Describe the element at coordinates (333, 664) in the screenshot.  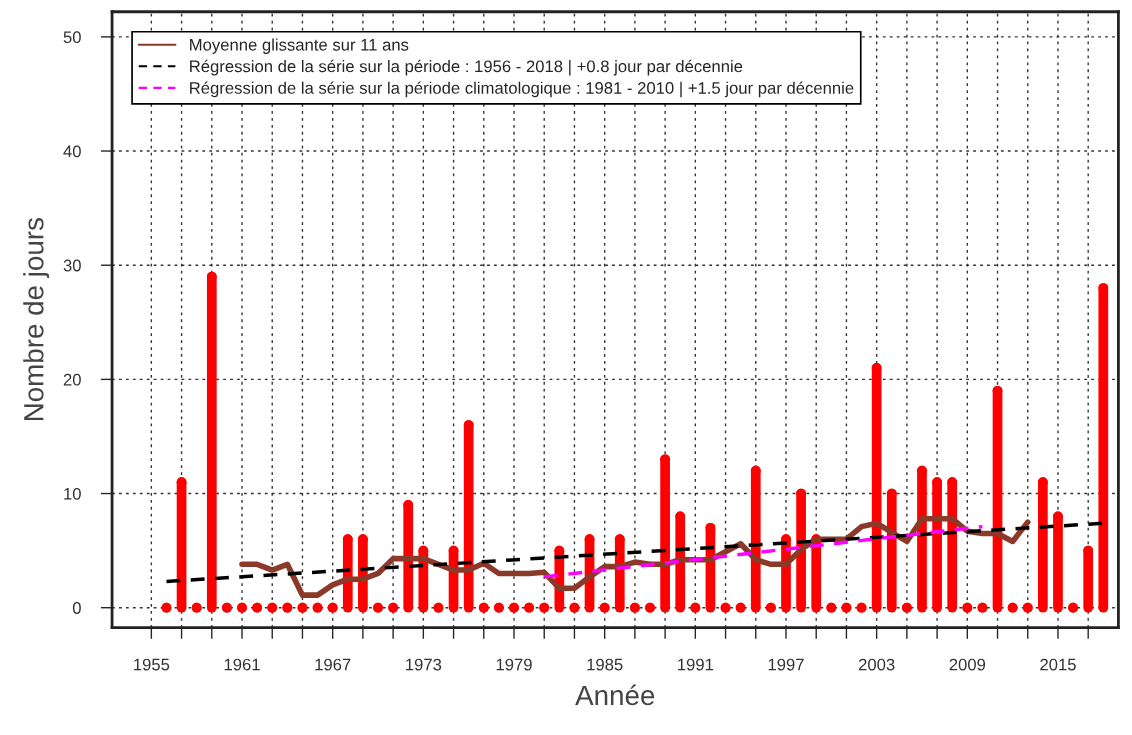
I see `x-tick-label: 1967` at that location.